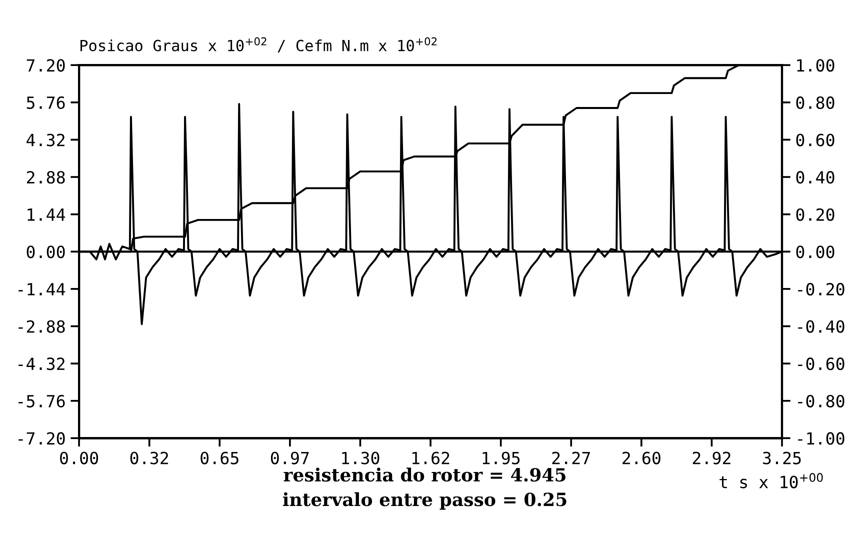  I want to click on text: resistencia do rotor = 4.945, so click(425, 475).